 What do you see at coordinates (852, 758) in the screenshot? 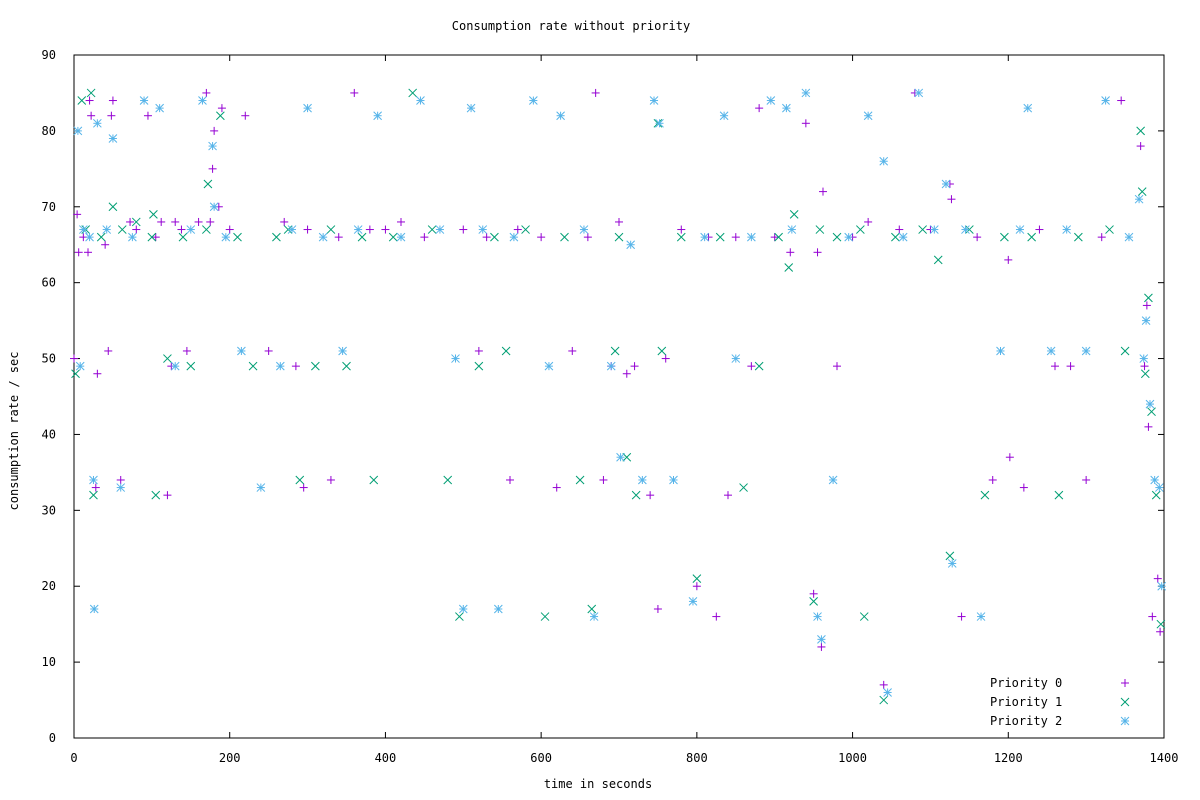
I see `x-tick-label: 1000` at bounding box center [852, 758].